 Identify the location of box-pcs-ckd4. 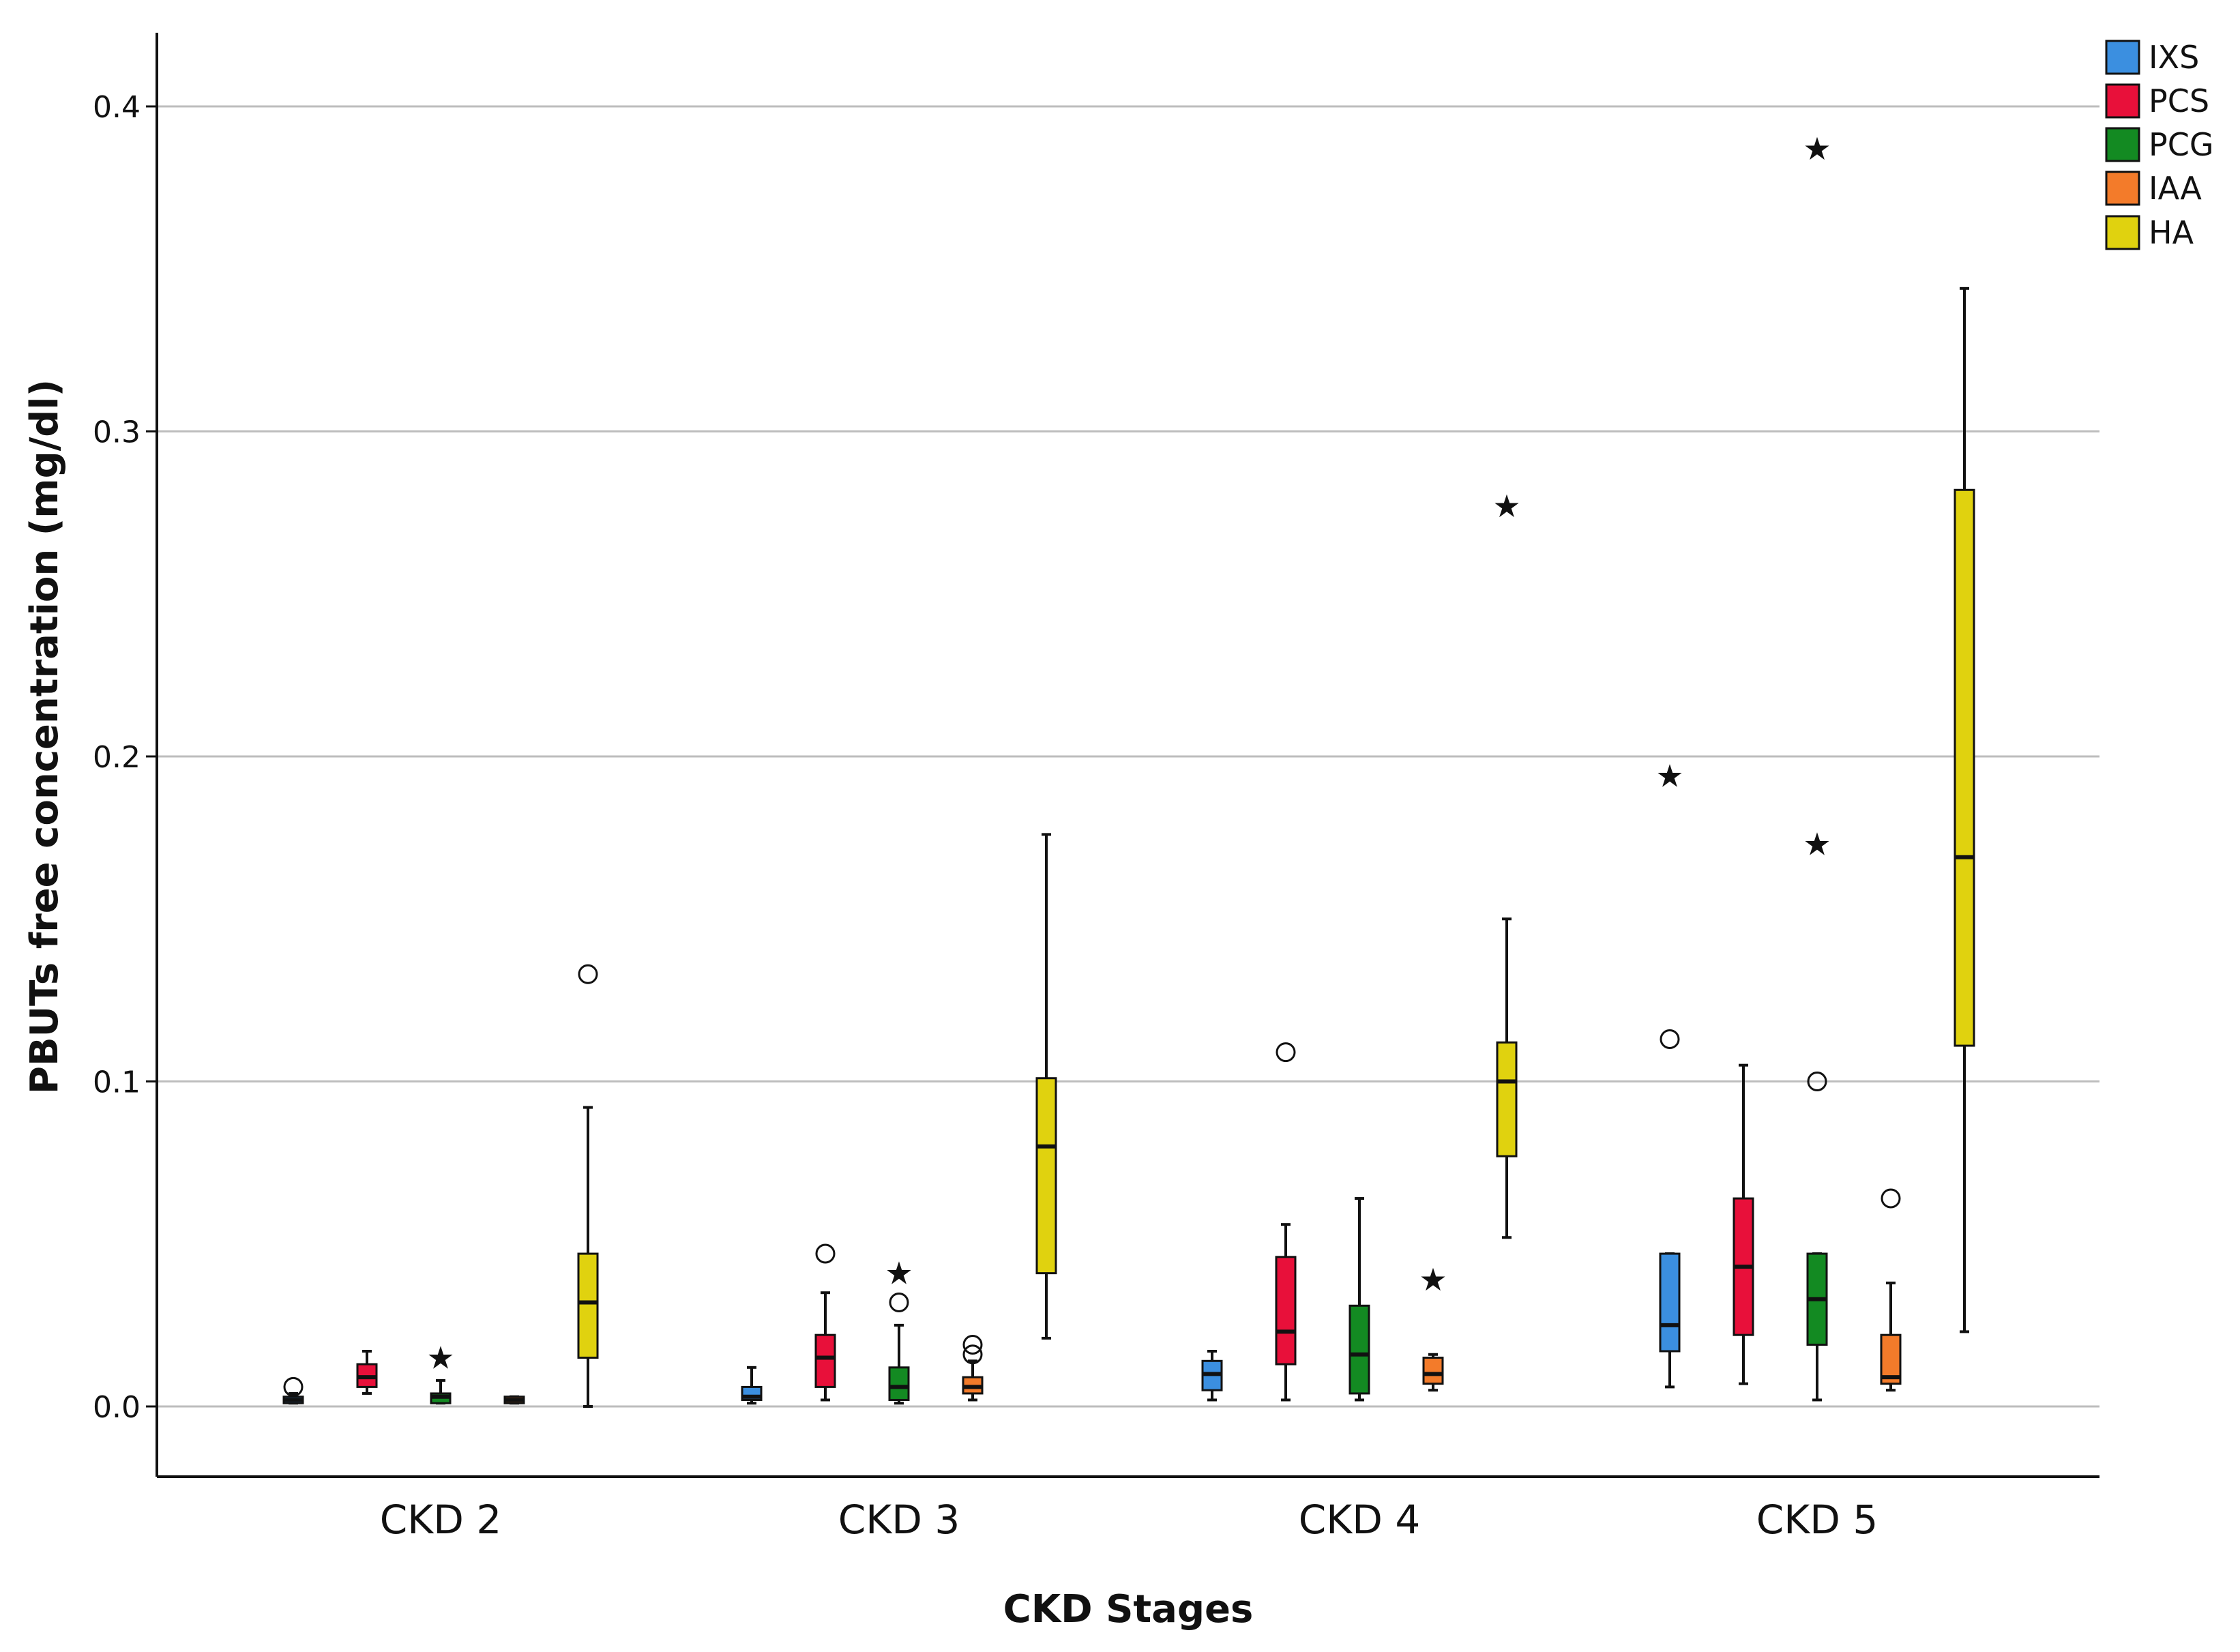
(1286, 1312).